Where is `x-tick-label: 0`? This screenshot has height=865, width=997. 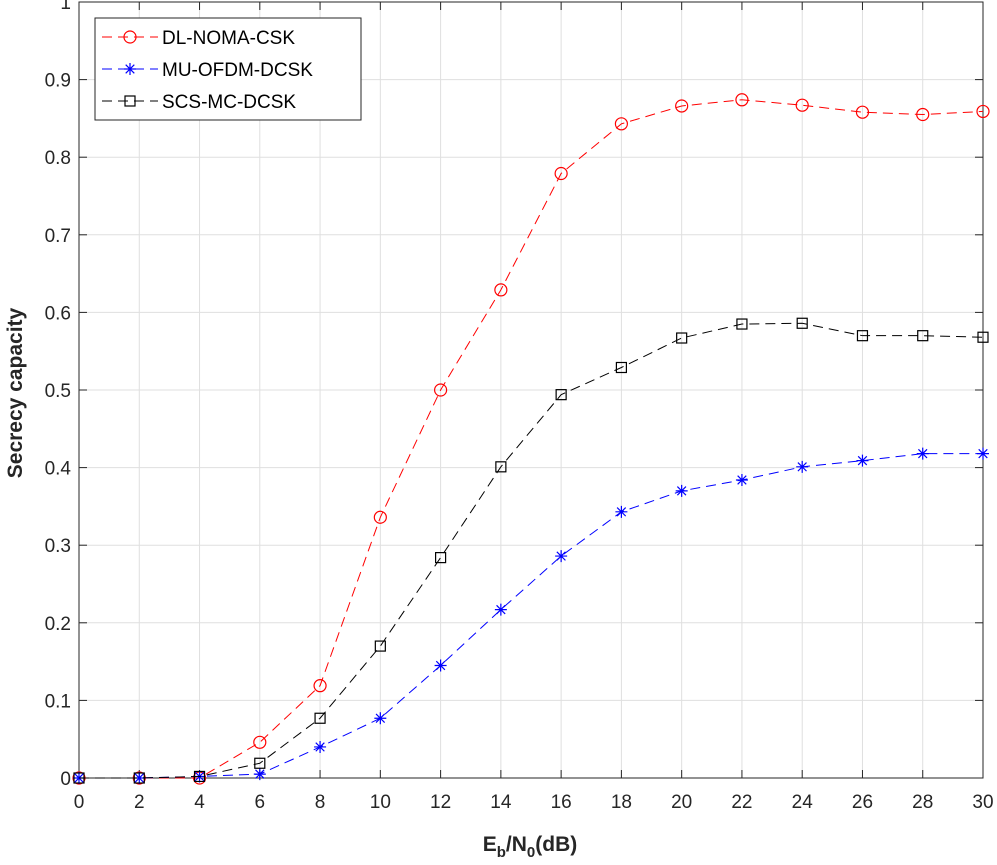 x-tick-label: 0 is located at coordinates (79, 802).